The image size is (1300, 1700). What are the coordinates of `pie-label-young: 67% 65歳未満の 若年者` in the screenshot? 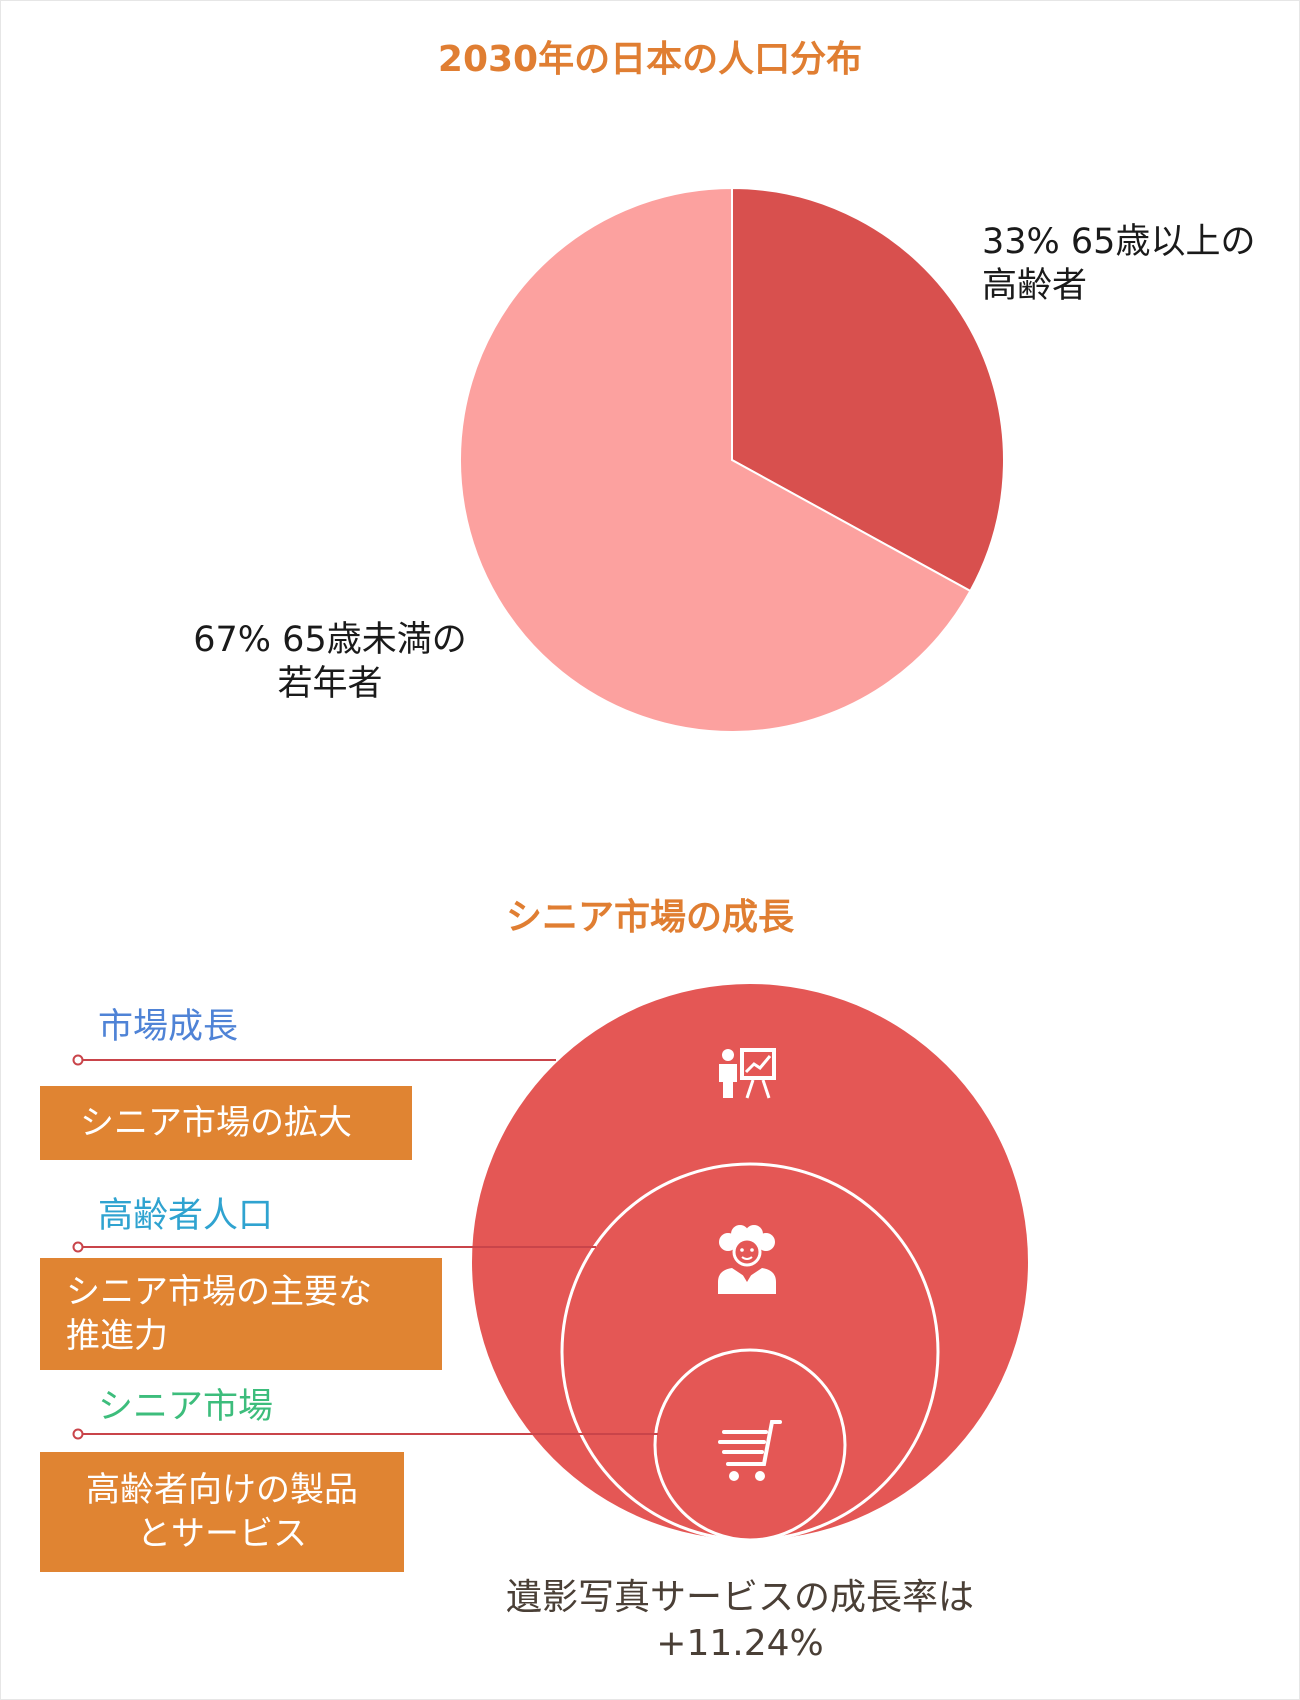 It's located at (330, 662).